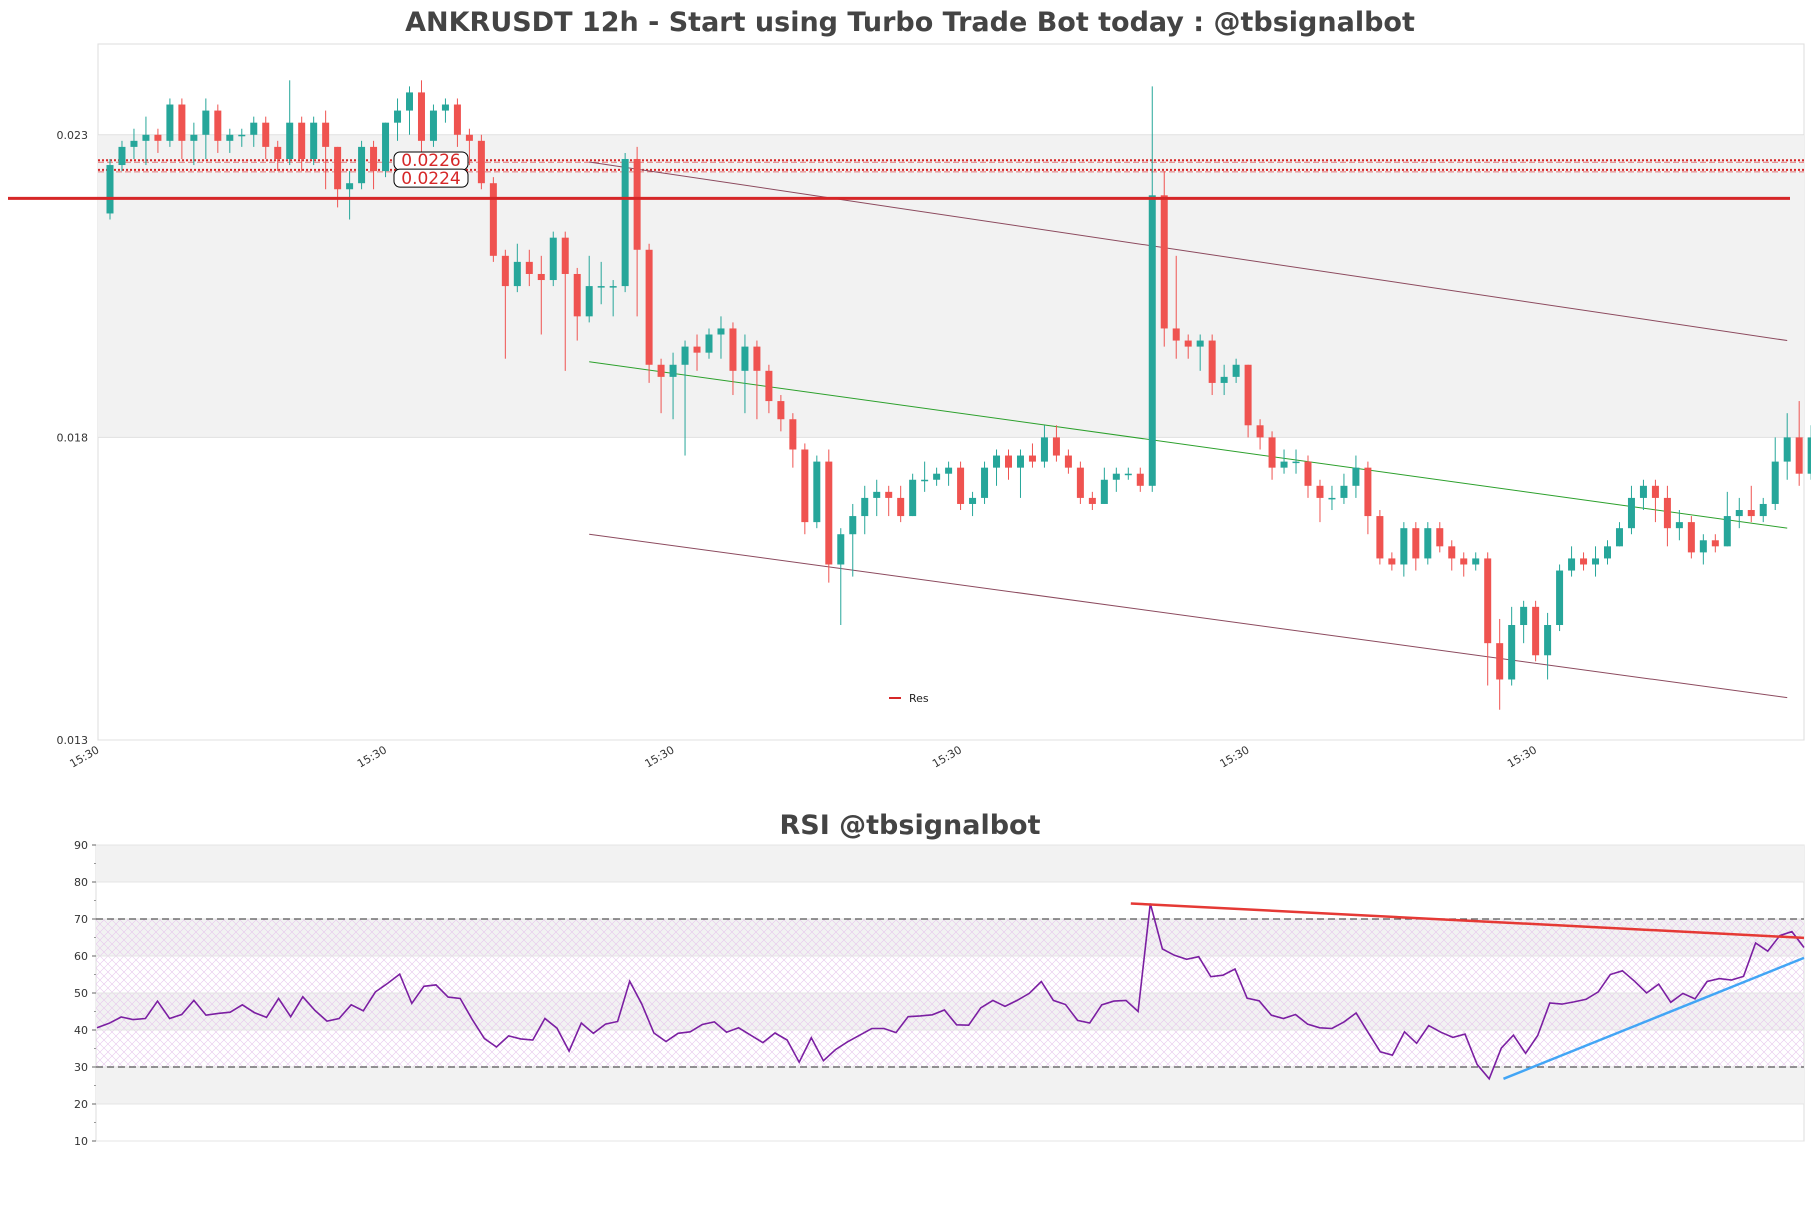 The height and width of the screenshot is (1212, 1811). What do you see at coordinates (81, 845) in the screenshot?
I see `rsi-ytick-label: 90` at bounding box center [81, 845].